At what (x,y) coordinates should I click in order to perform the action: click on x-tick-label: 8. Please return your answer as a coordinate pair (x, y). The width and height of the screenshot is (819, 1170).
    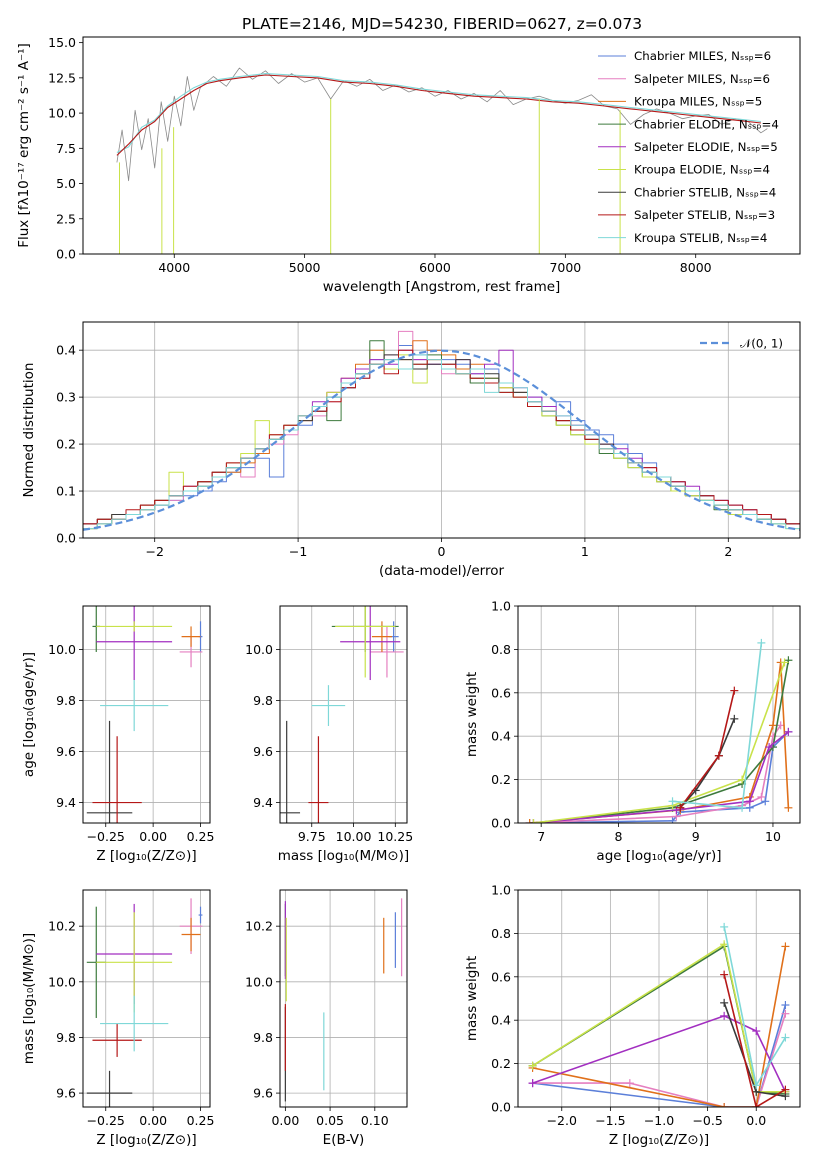
    Looking at the image, I should click on (618, 836).